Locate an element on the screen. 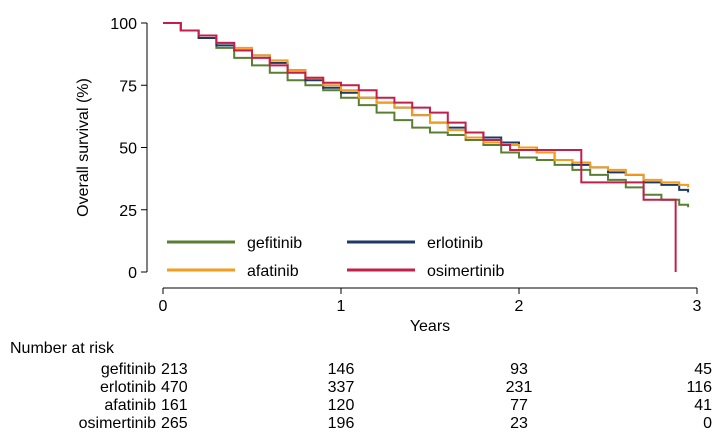 The height and width of the screenshot is (448, 717). risk-value-osimertinib: 0 is located at coordinates (707, 423).